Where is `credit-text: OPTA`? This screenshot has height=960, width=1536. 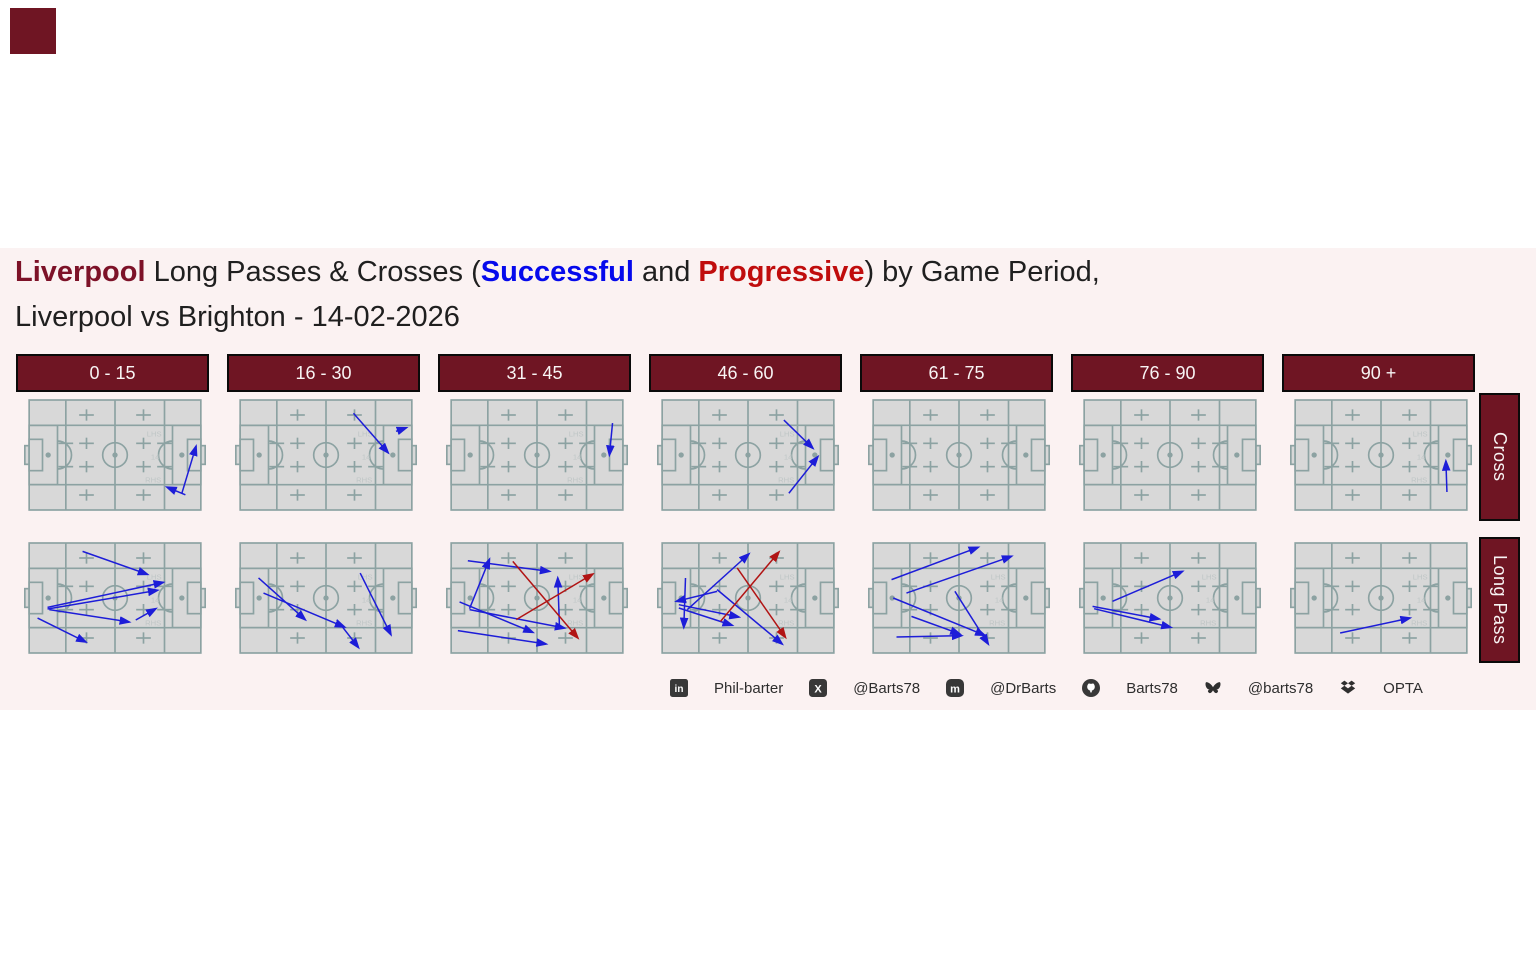 credit-text: OPTA is located at coordinates (1403, 688).